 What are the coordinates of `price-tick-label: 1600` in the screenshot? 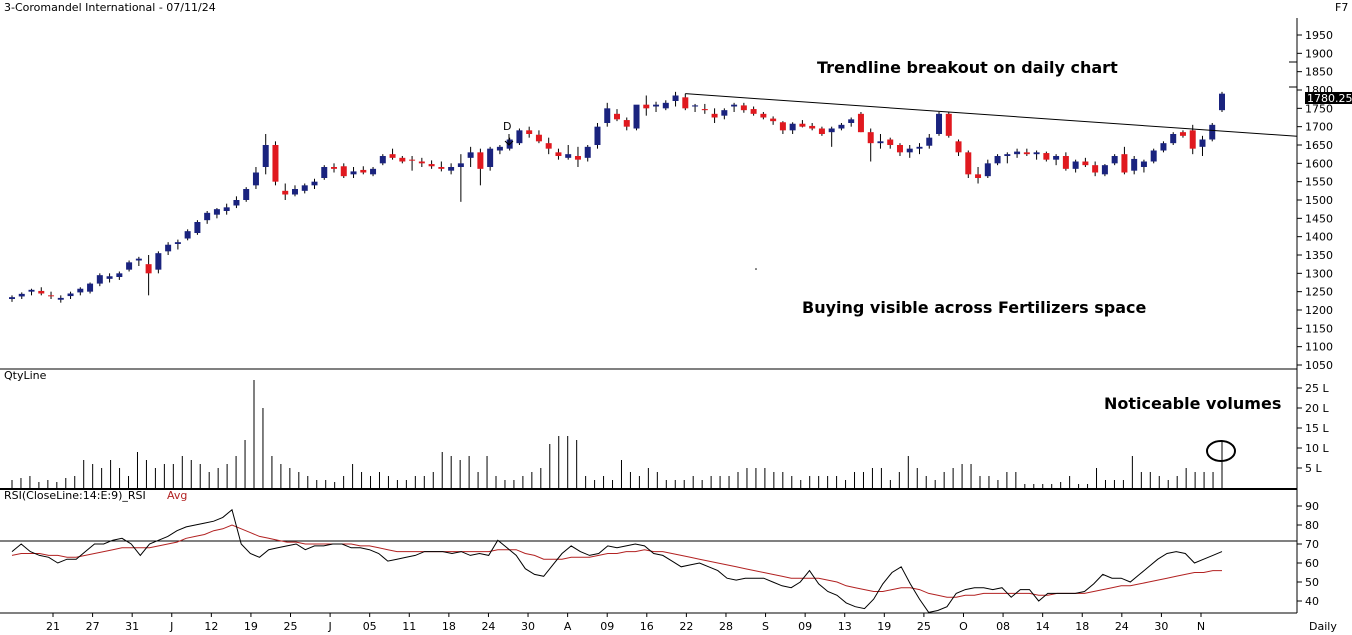 It's located at (1319, 163).